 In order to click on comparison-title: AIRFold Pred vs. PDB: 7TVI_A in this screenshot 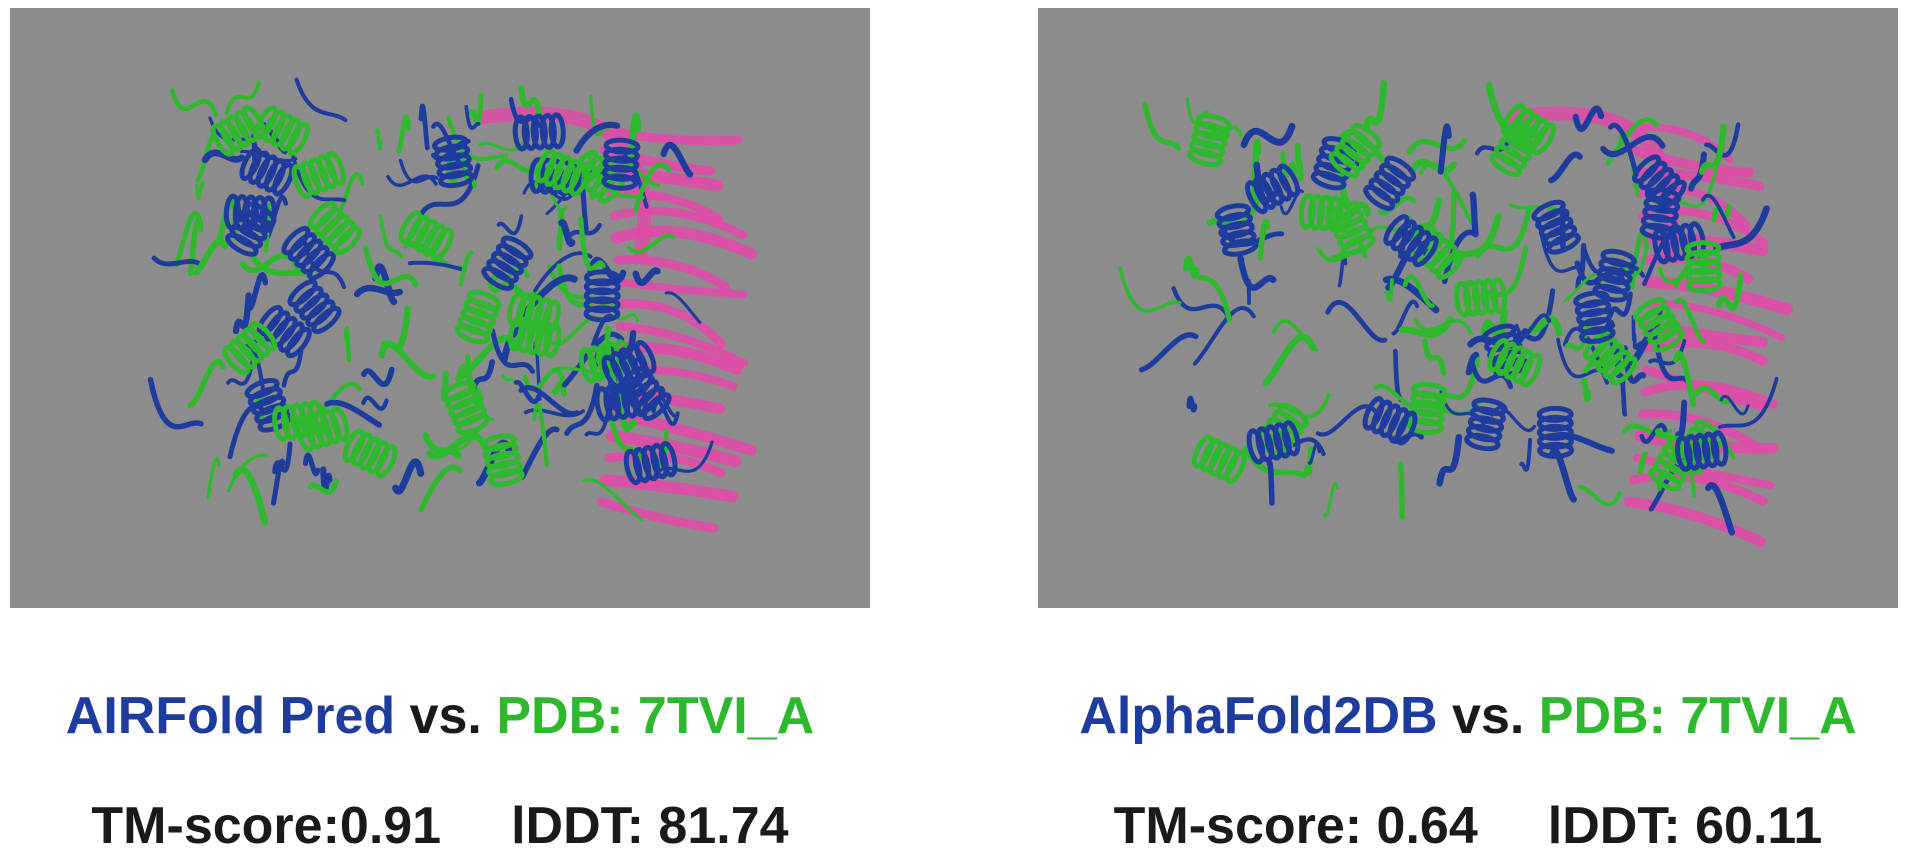, I will do `click(445, 716)`.